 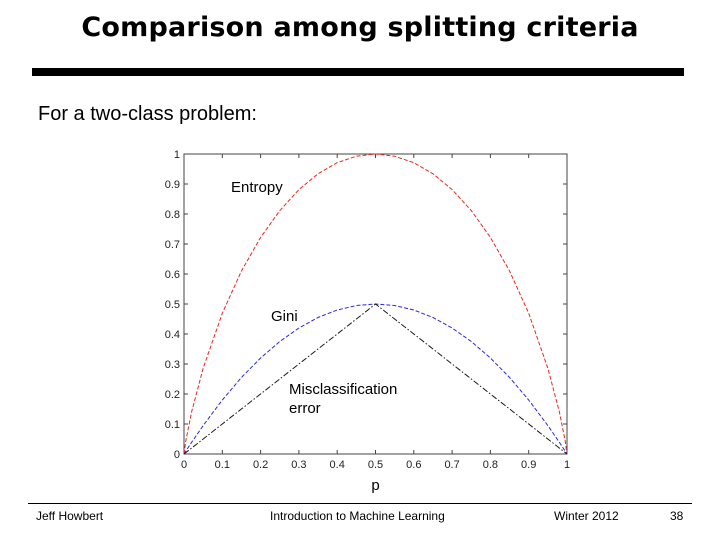 I want to click on footer-term: Winter 2012, so click(x=586, y=516).